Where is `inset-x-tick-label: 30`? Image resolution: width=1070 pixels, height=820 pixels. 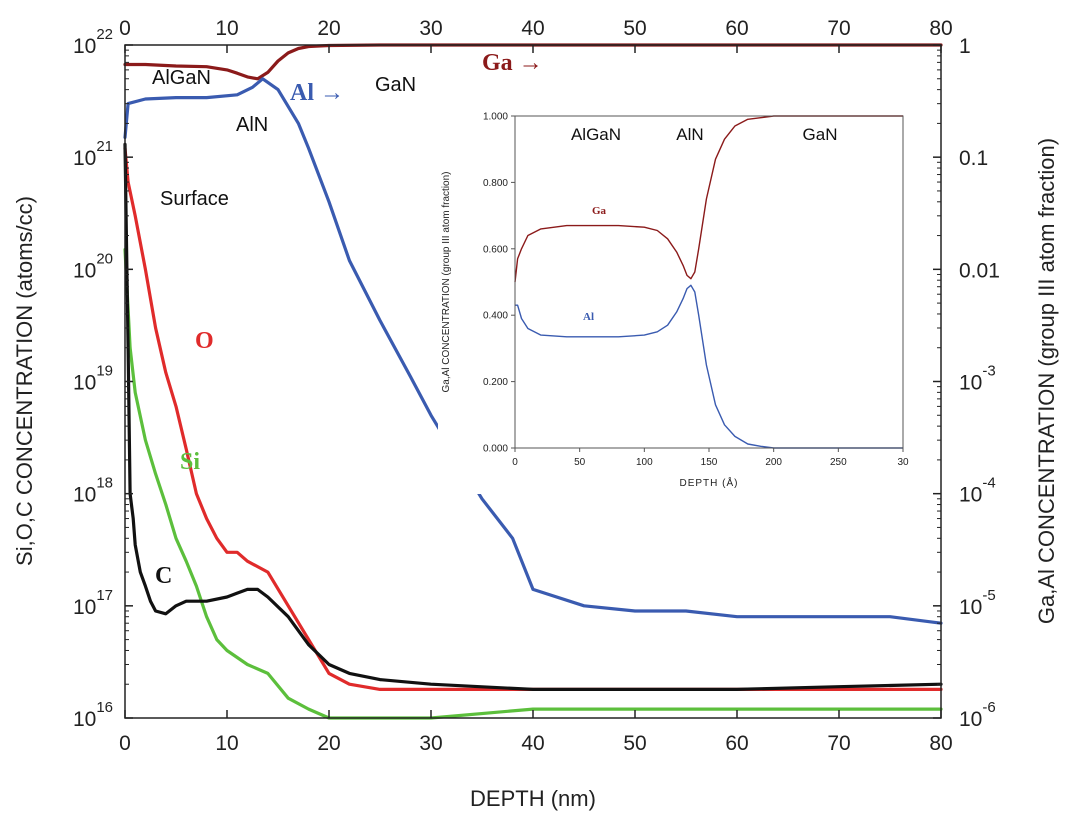
inset-x-tick-label: 30 is located at coordinates (903, 462).